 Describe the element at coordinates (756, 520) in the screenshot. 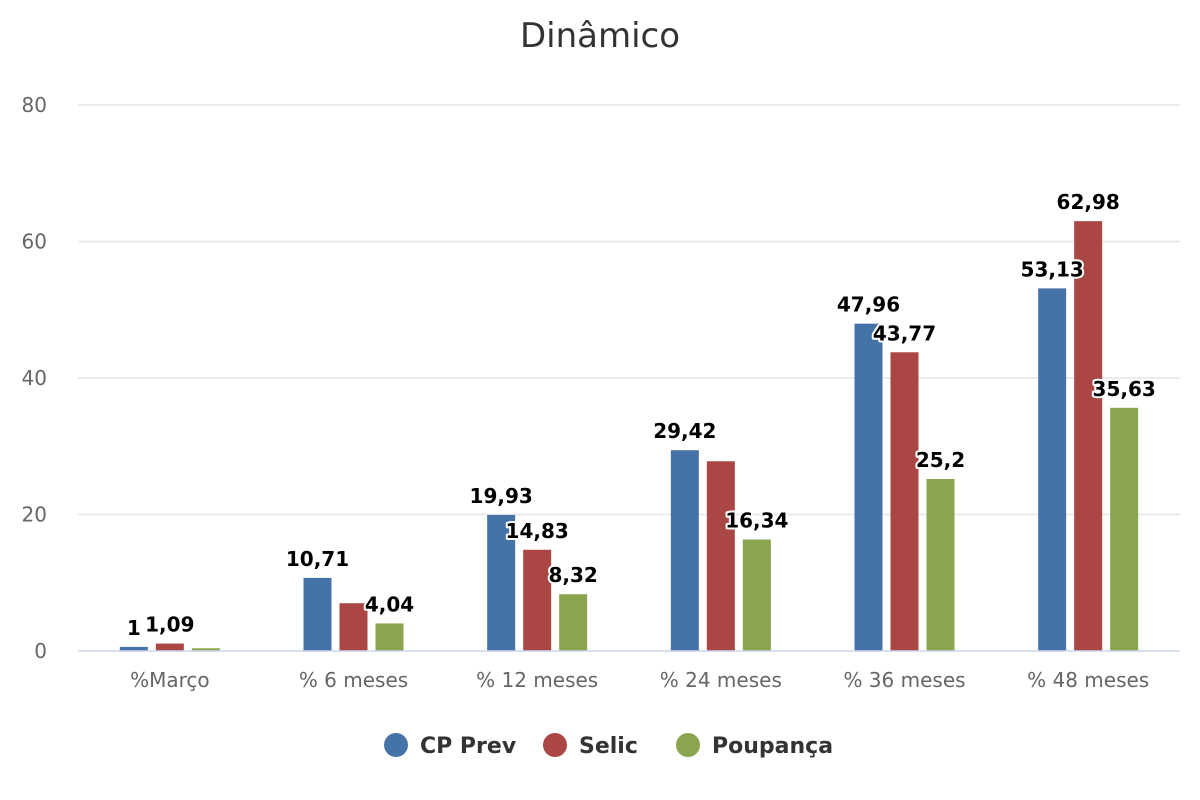

I see `data-label: 16,34` at that location.